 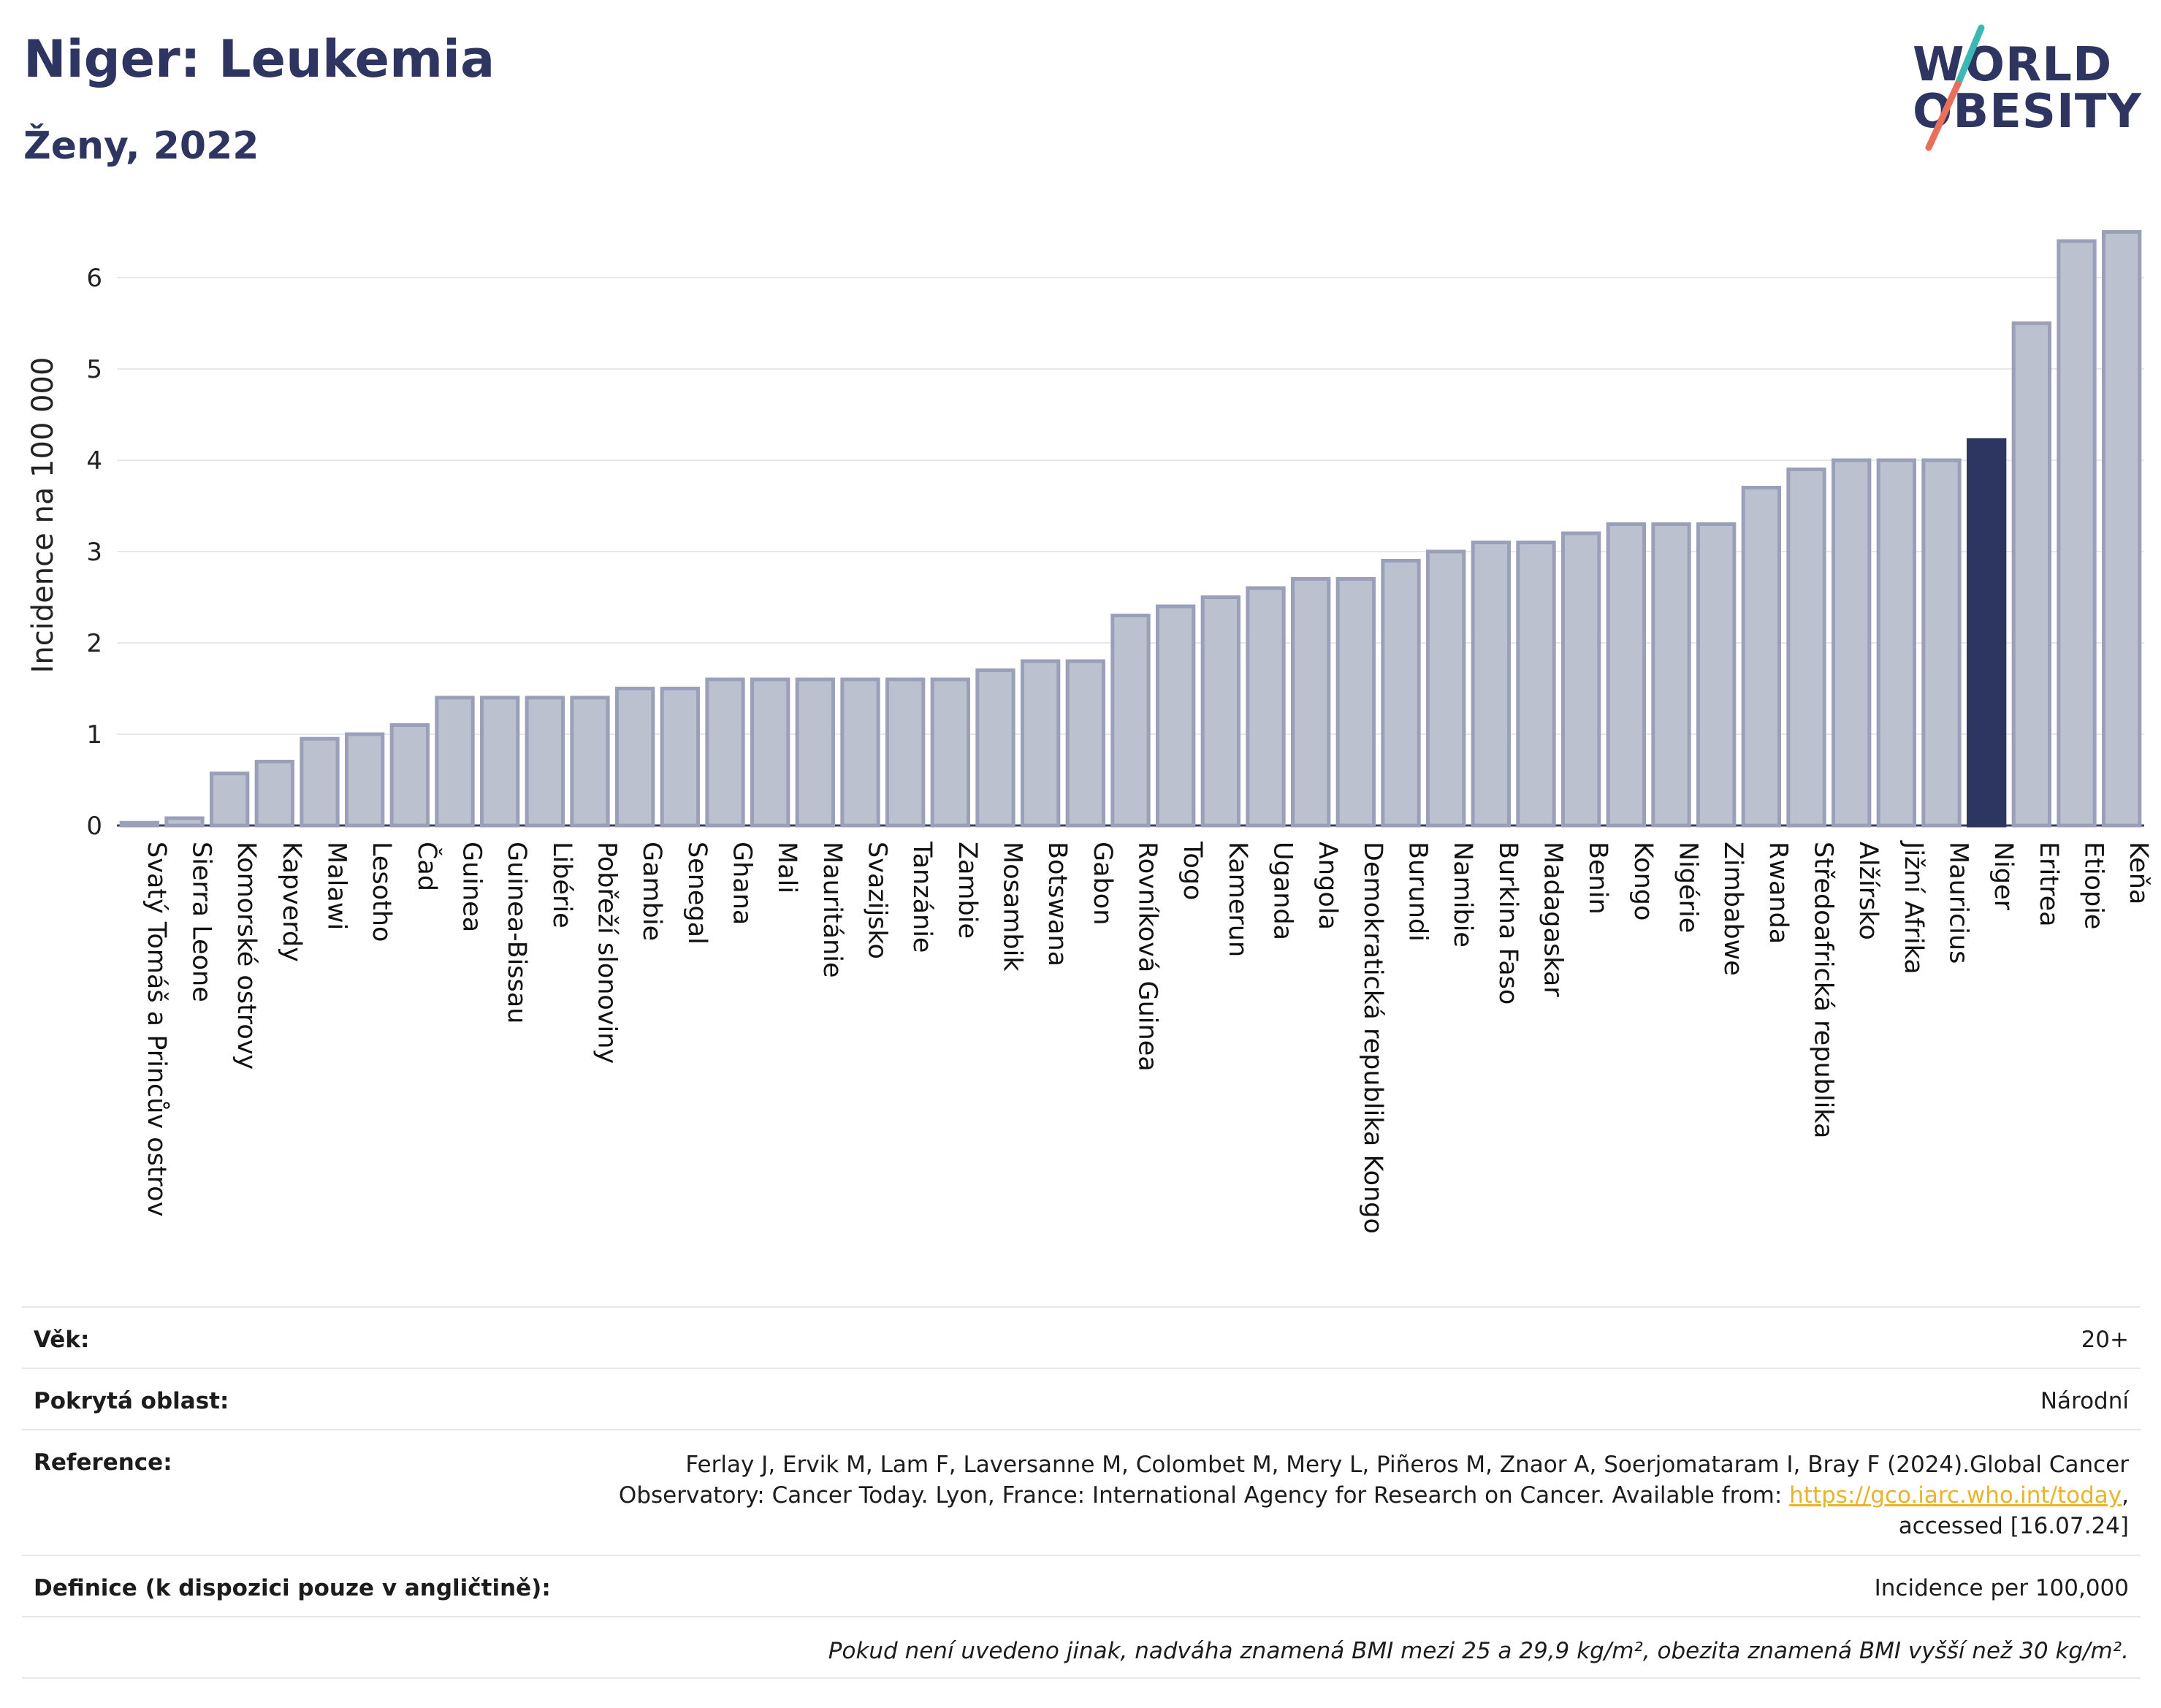 I want to click on x-tick-label: Rwanda, so click(x=1778, y=893).